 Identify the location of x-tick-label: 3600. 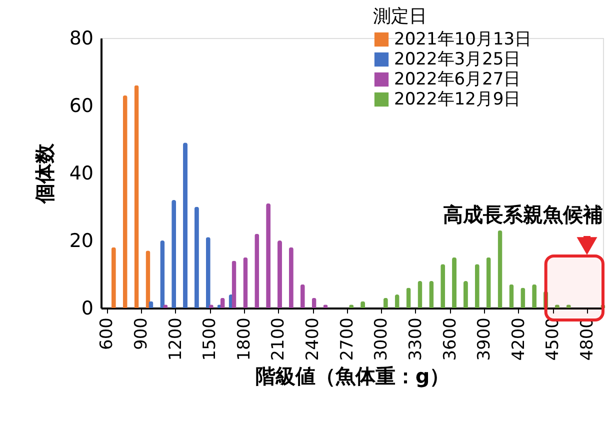
(450, 339).